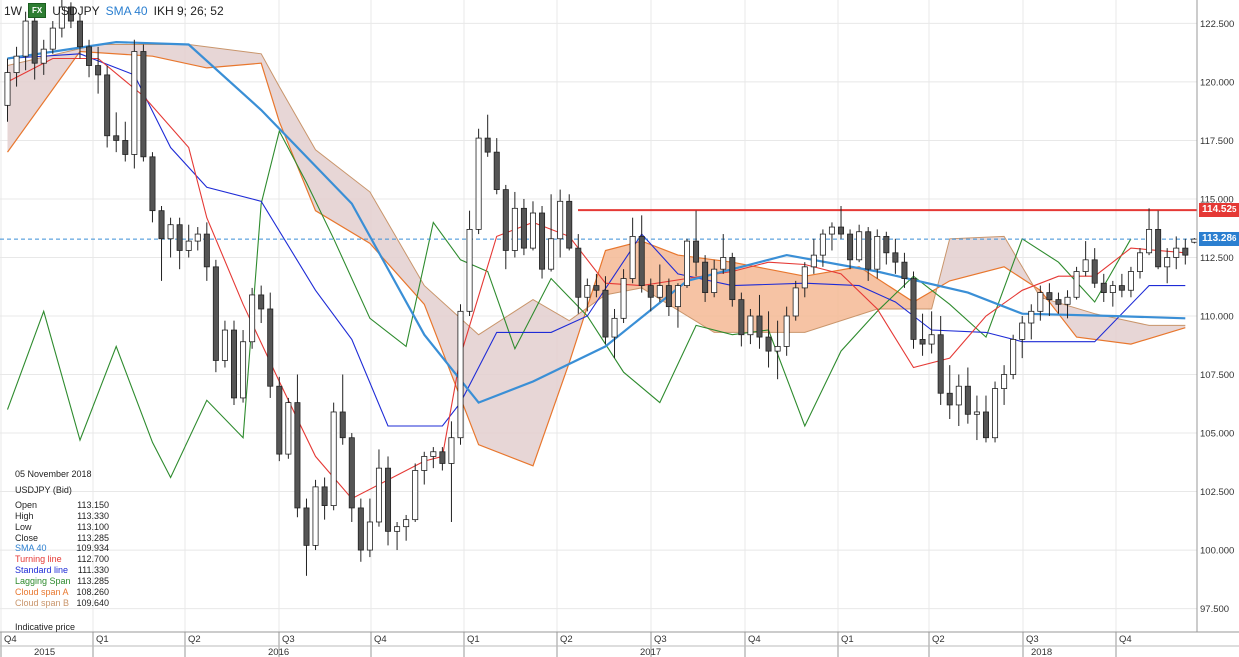 The image size is (1239, 657). I want to click on info-row-value: 109.640, so click(92, 602).